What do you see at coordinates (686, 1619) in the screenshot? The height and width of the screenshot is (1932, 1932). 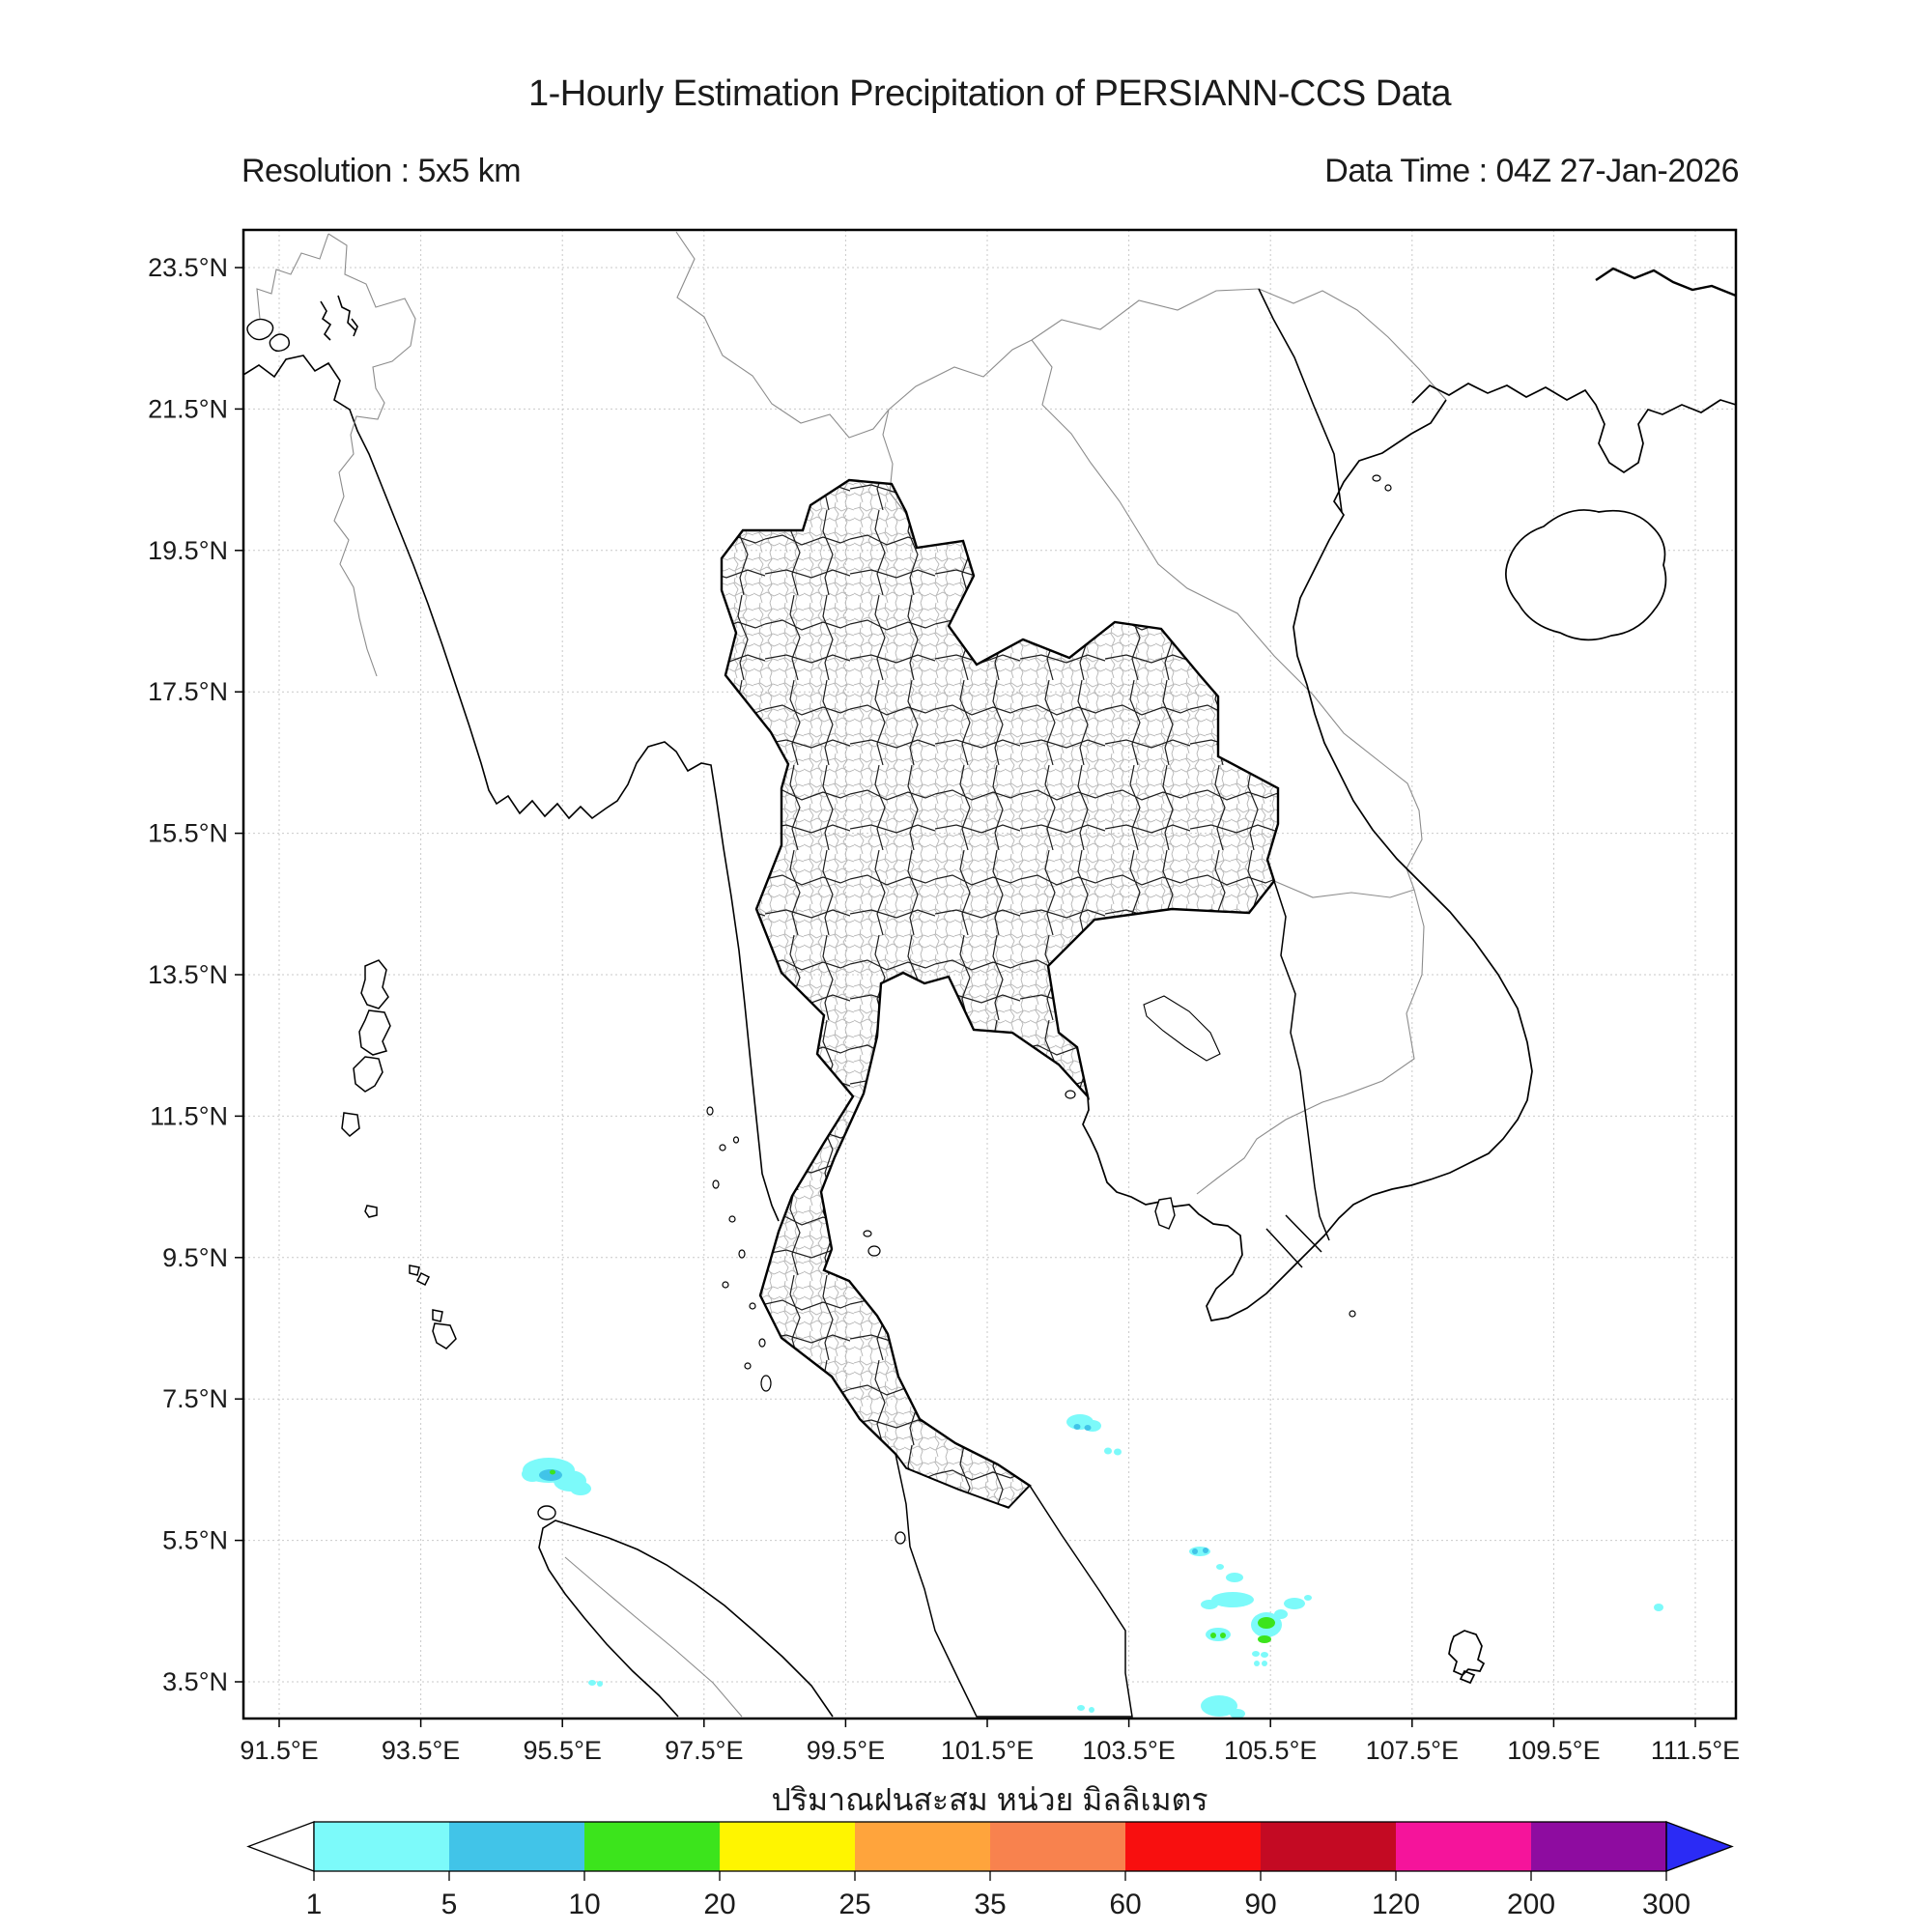 I see `coastline-sumatra` at bounding box center [686, 1619].